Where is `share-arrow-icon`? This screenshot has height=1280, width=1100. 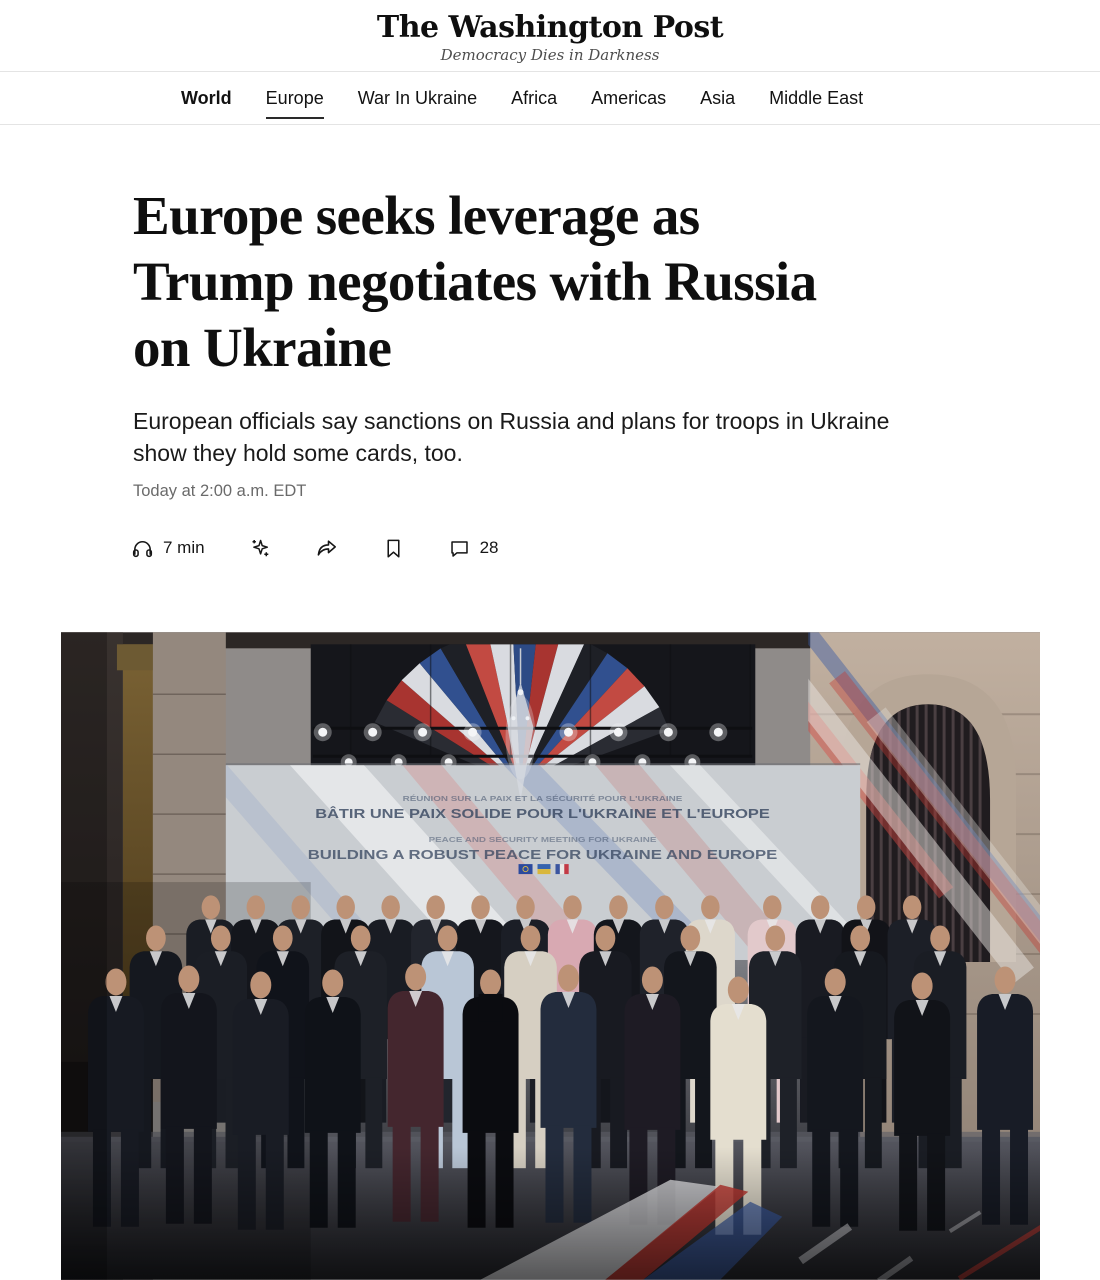 share-arrow-icon is located at coordinates (327, 548).